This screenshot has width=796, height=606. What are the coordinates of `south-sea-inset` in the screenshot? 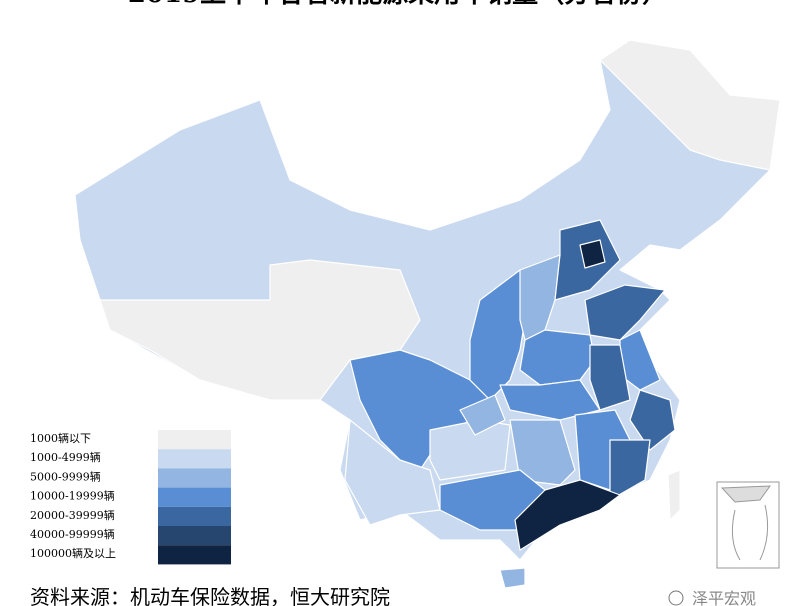 It's located at (748, 525).